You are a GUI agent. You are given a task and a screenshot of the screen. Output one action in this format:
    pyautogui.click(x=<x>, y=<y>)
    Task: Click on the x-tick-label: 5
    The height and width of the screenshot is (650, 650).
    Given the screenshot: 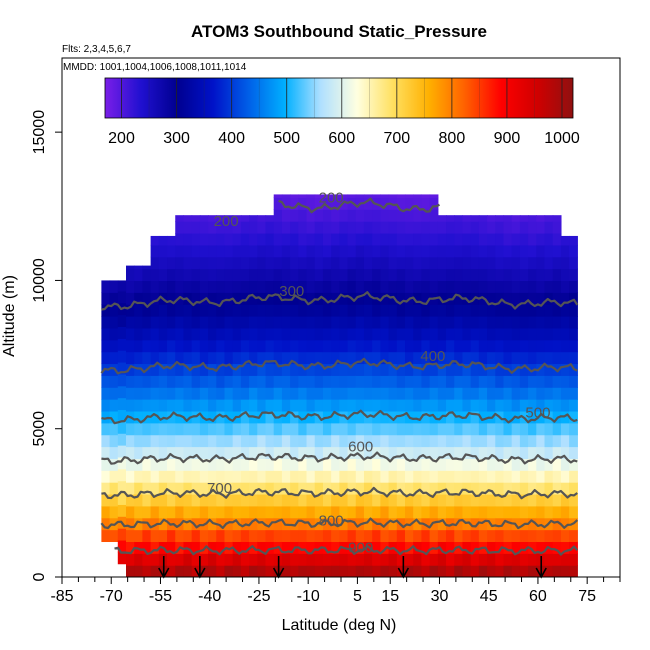 What is the action you would take?
    pyautogui.click(x=357, y=596)
    